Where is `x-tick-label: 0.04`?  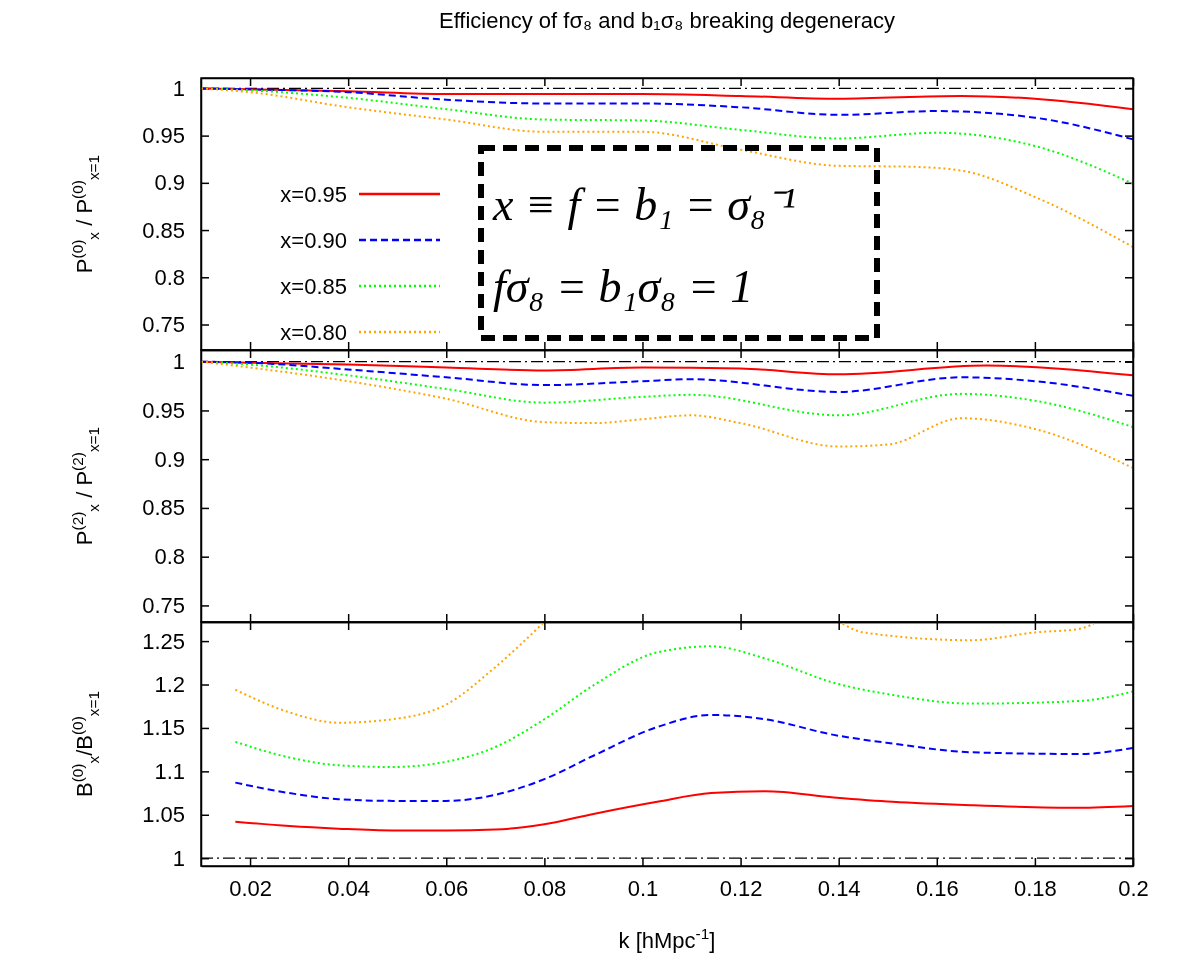 x-tick-label: 0.04 is located at coordinates (349, 888).